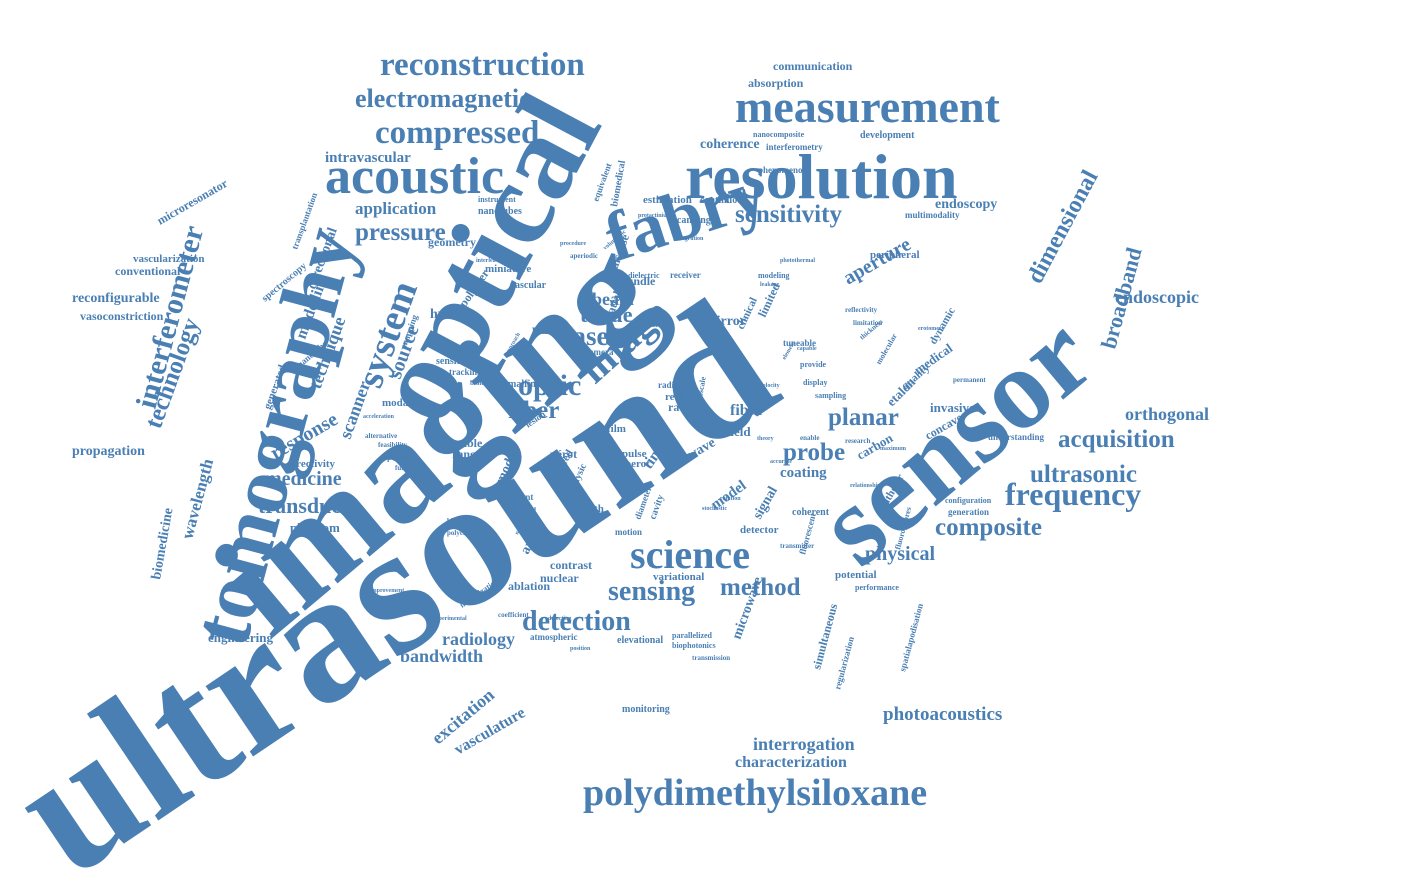 The height and width of the screenshot is (889, 1401). What do you see at coordinates (576, 621) in the screenshot?
I see `word-detection: detection` at bounding box center [576, 621].